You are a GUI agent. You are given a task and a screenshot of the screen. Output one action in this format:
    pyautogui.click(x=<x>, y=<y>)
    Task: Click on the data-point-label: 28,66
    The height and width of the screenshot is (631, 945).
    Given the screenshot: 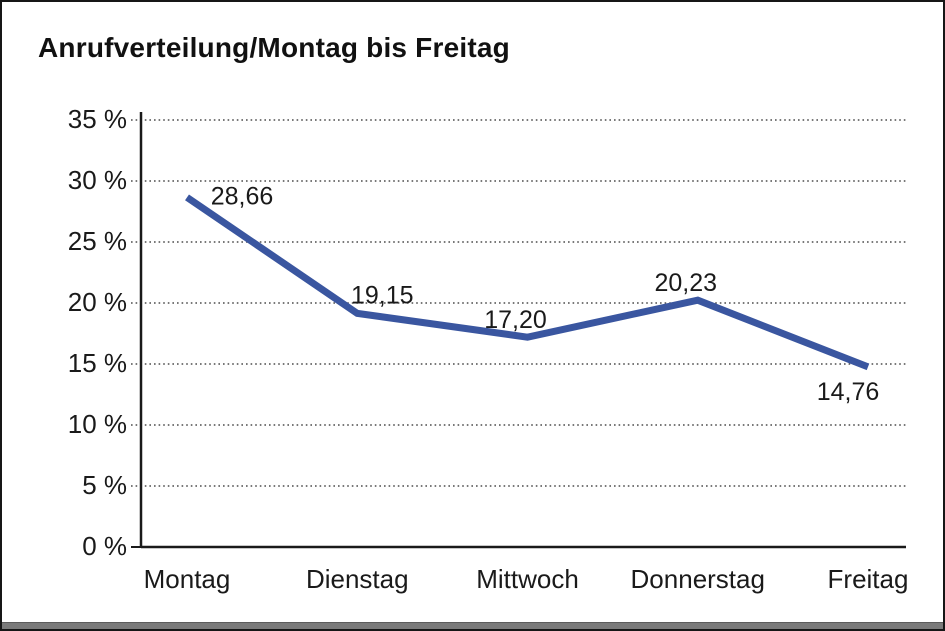 What is the action you would take?
    pyautogui.click(x=242, y=196)
    